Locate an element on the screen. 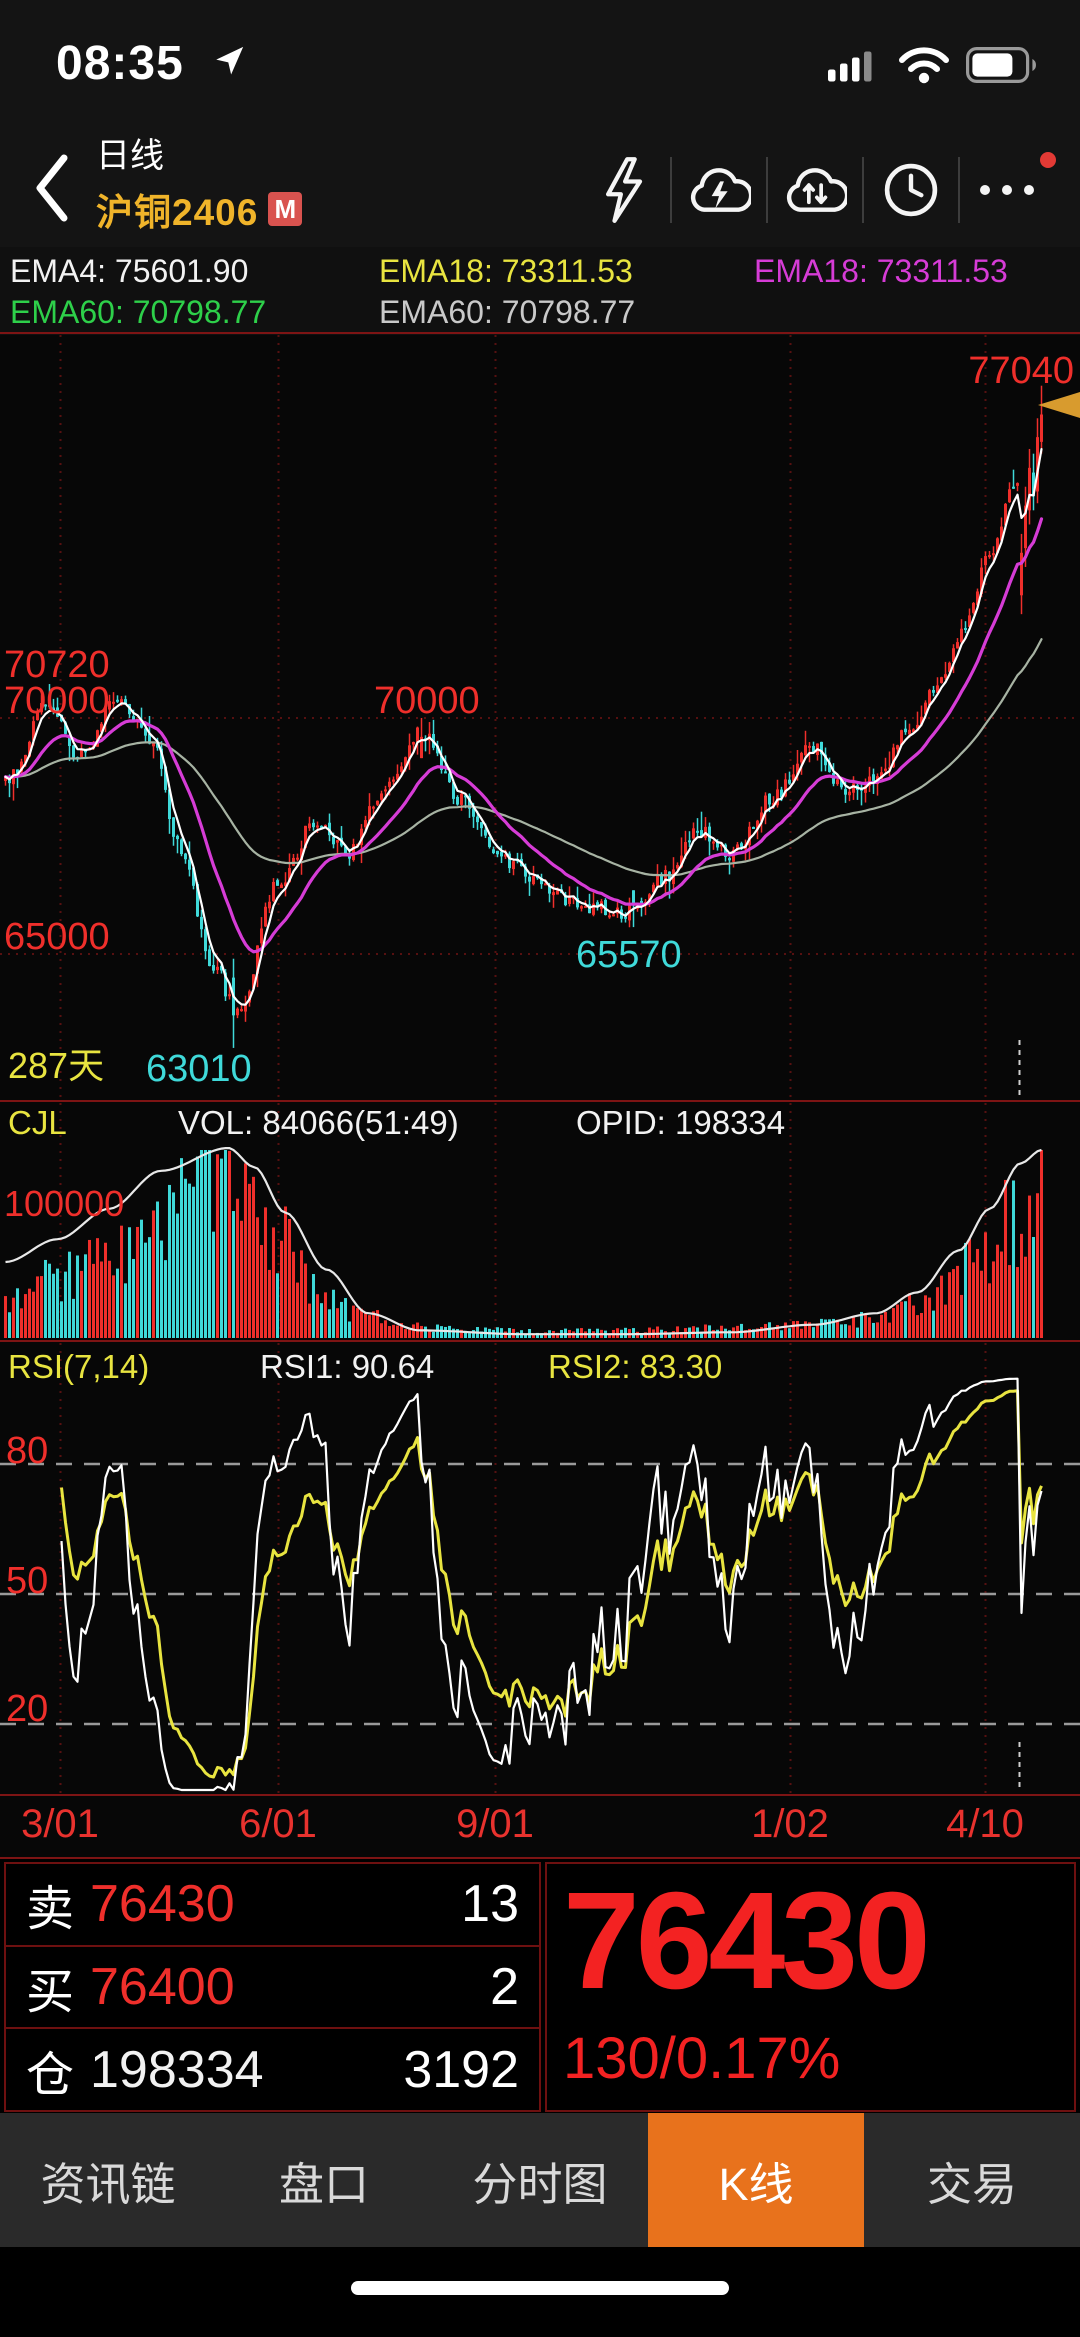 The image size is (1080, 2337). bid-price: 76400 is located at coordinates (162, 1987).